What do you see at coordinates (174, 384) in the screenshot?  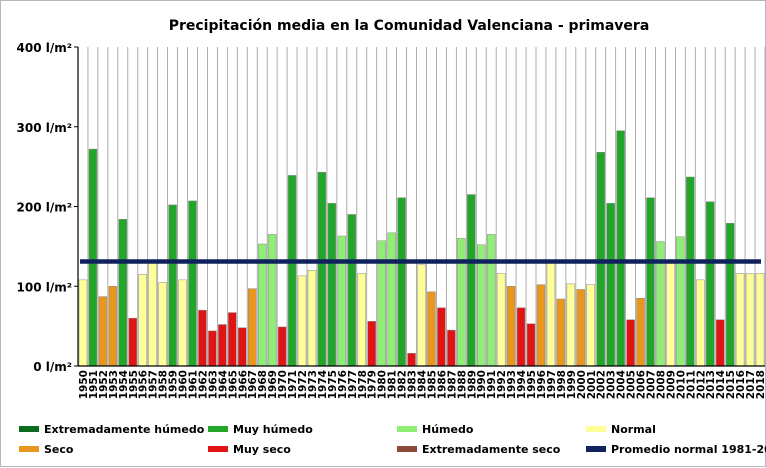 I see `x-tick-label: 1959` at bounding box center [174, 384].